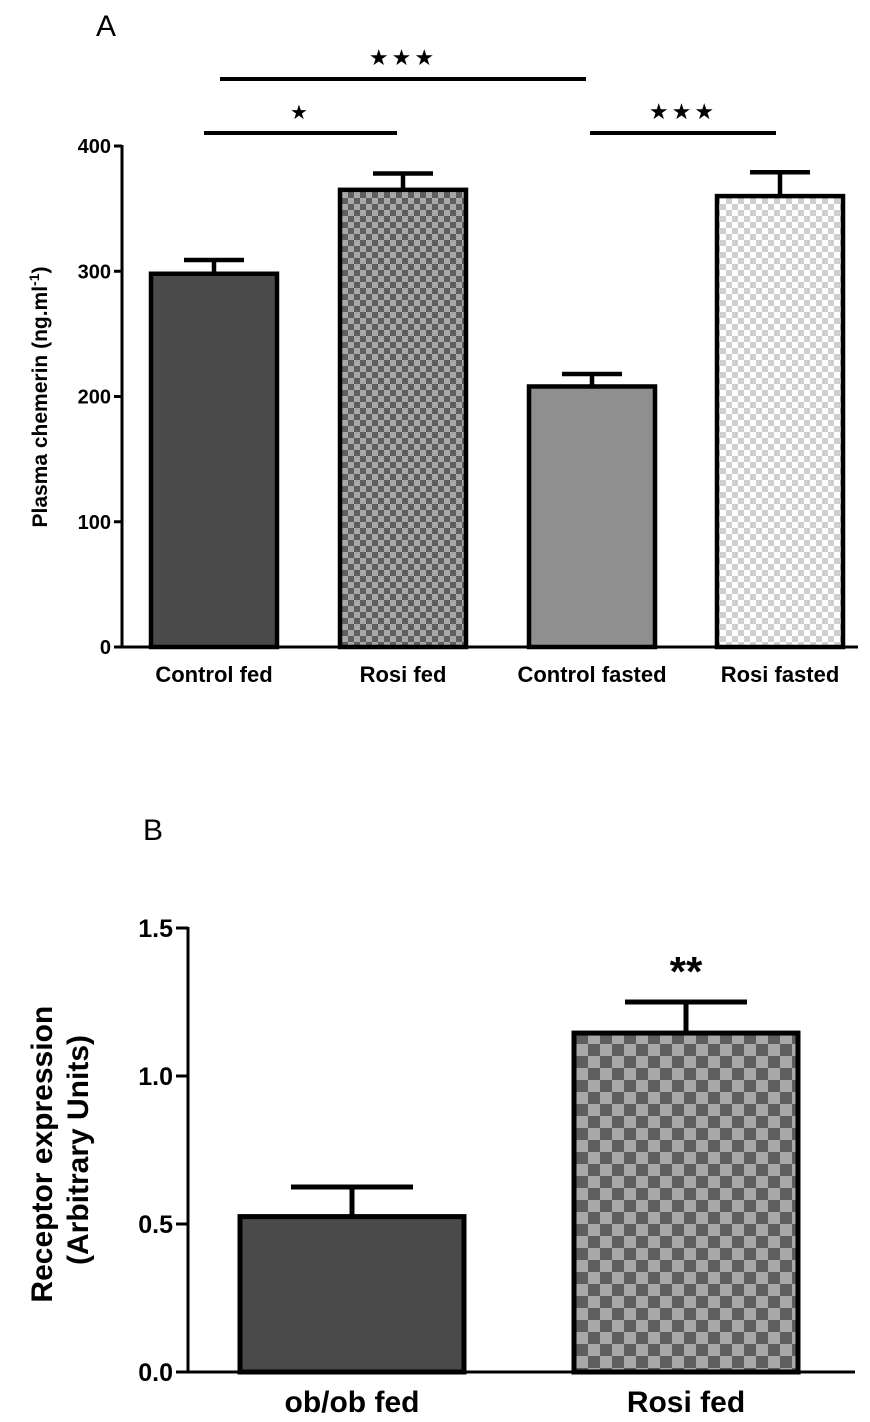  What do you see at coordinates (153, 830) in the screenshot?
I see `panel-b-letter: B` at bounding box center [153, 830].